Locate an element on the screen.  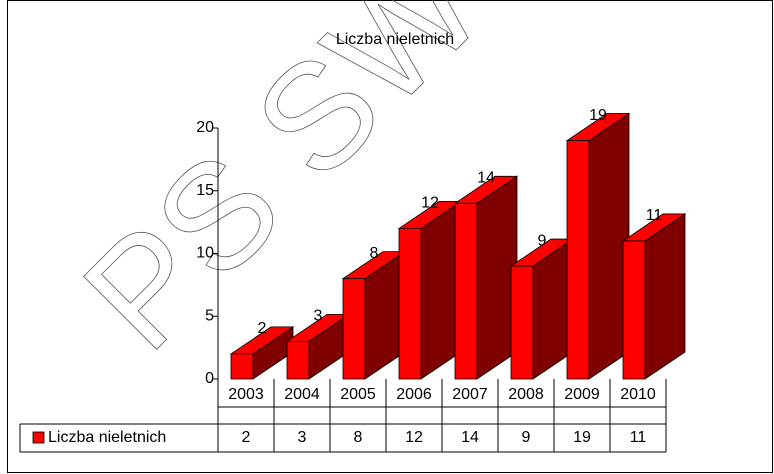
data-label: 8 is located at coordinates (374, 253).